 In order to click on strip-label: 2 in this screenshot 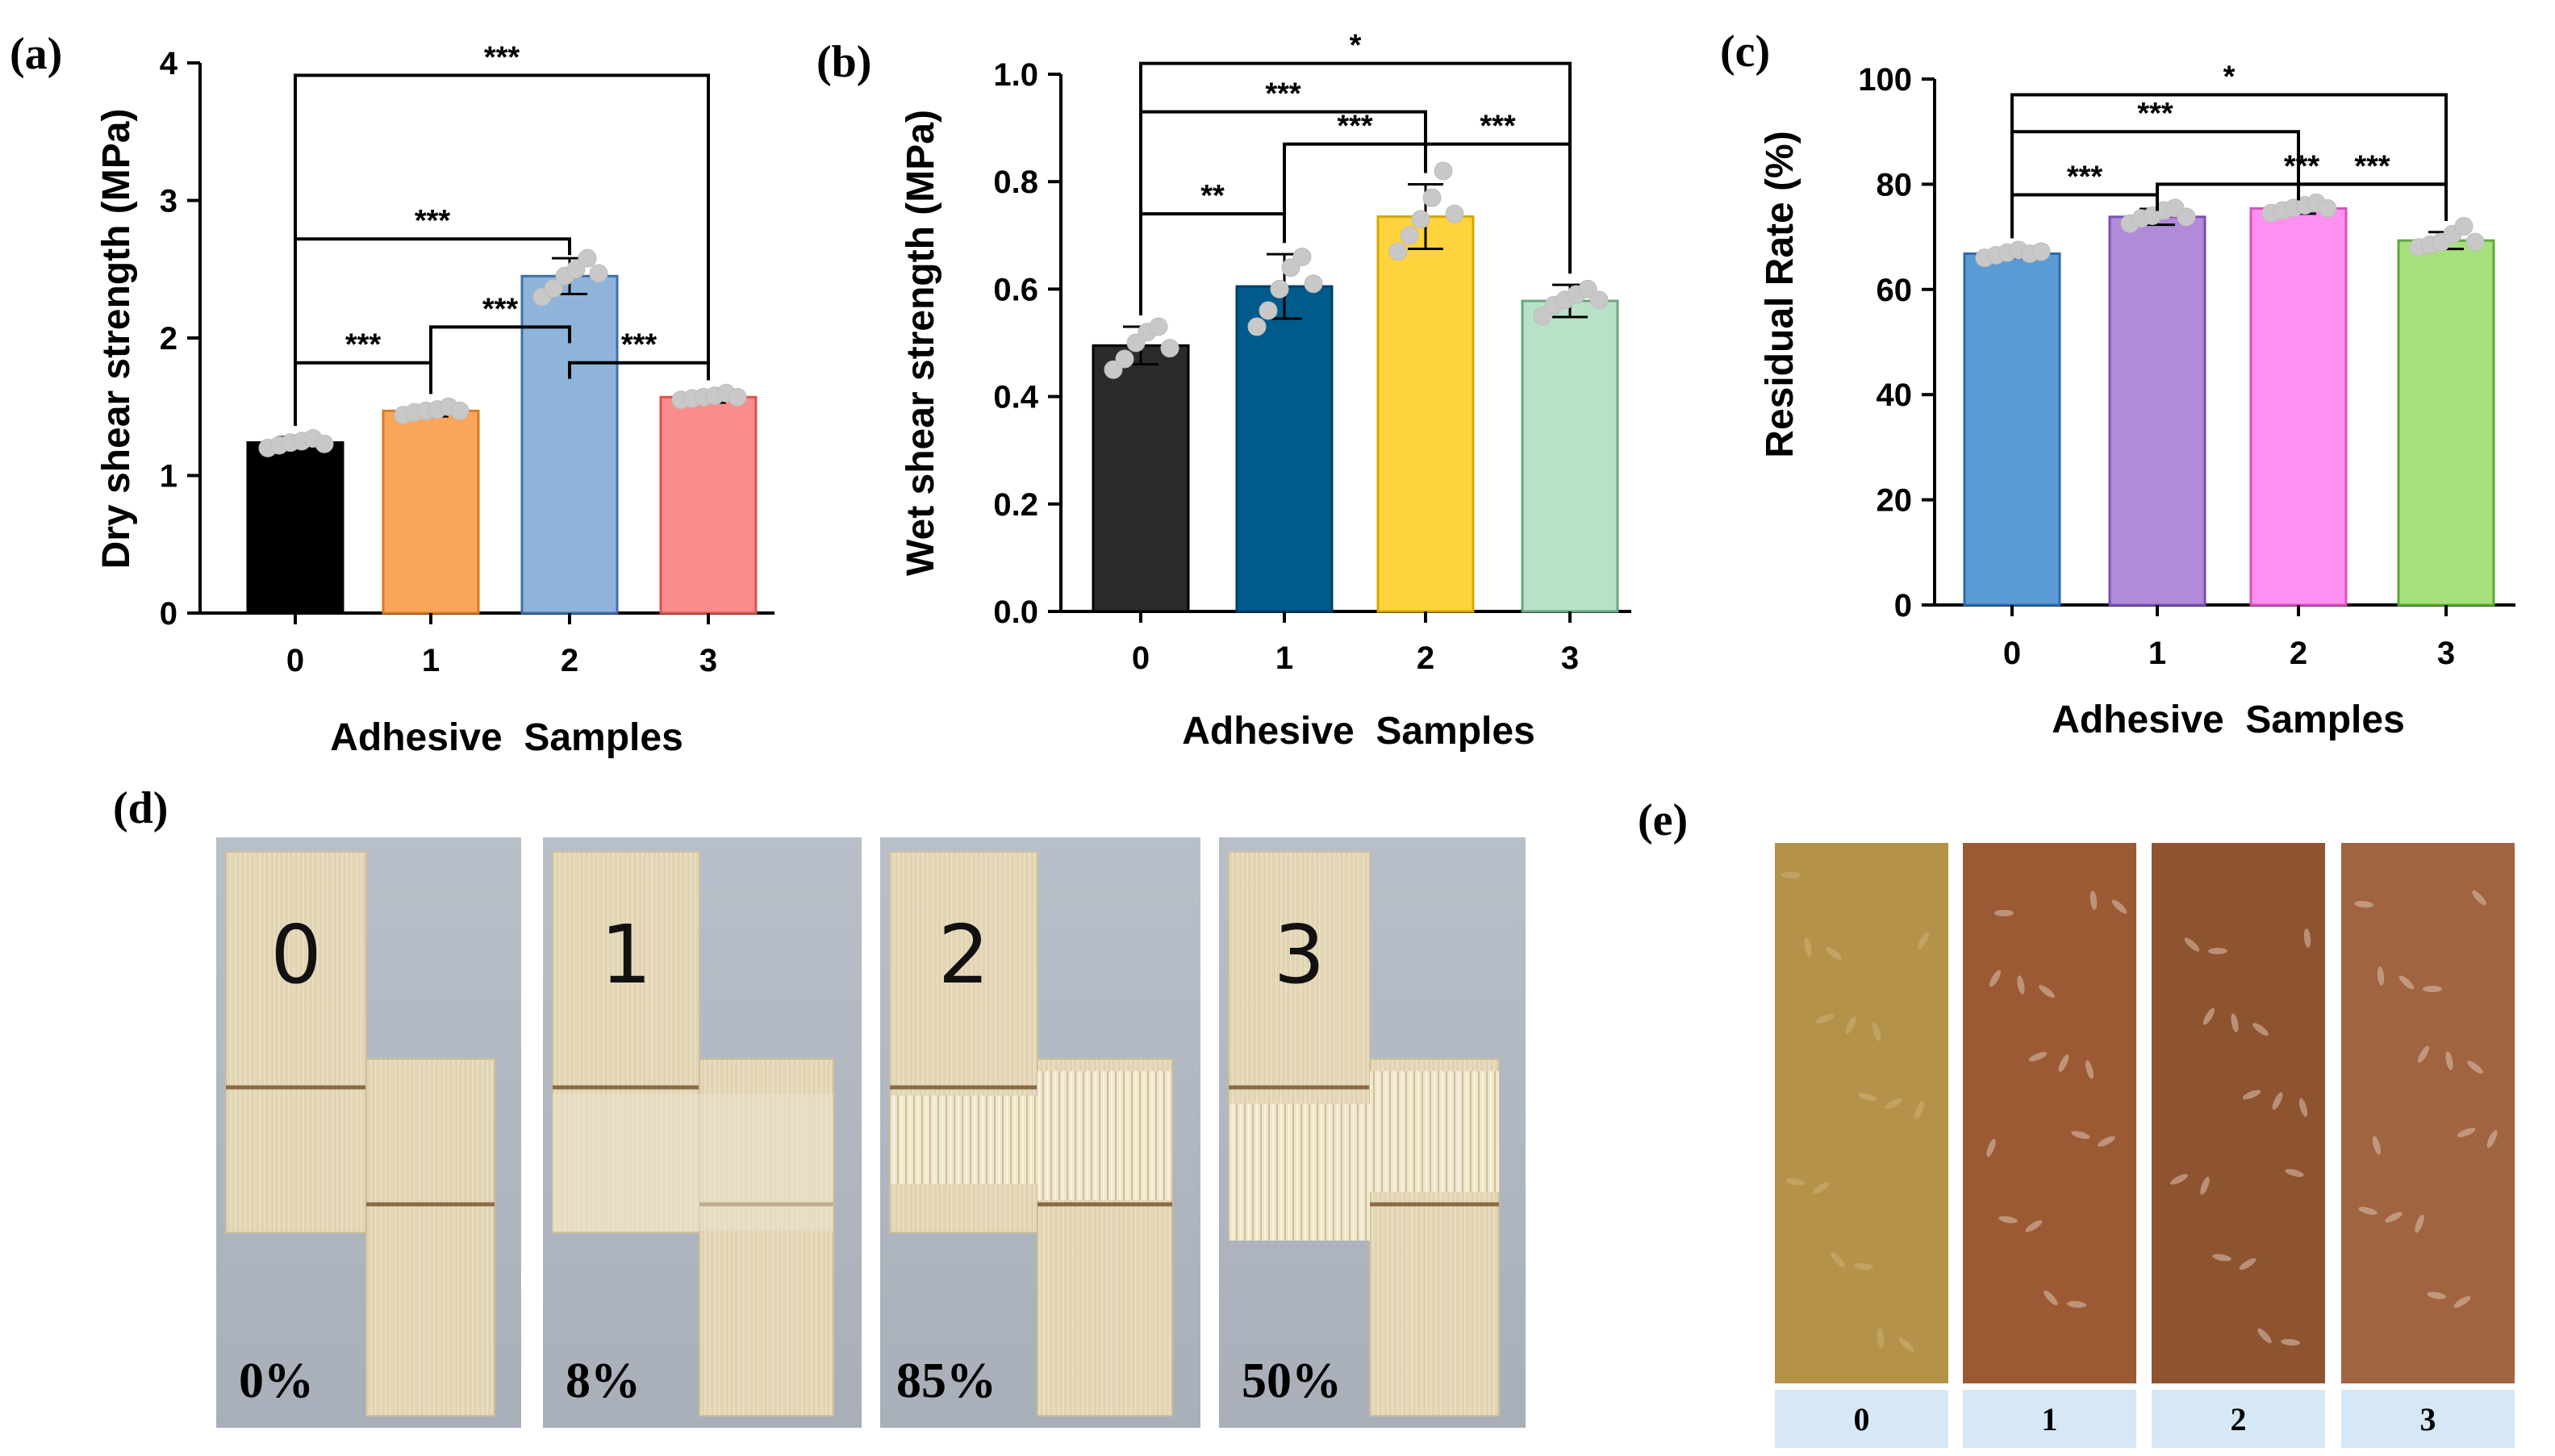, I will do `click(2239, 1419)`.